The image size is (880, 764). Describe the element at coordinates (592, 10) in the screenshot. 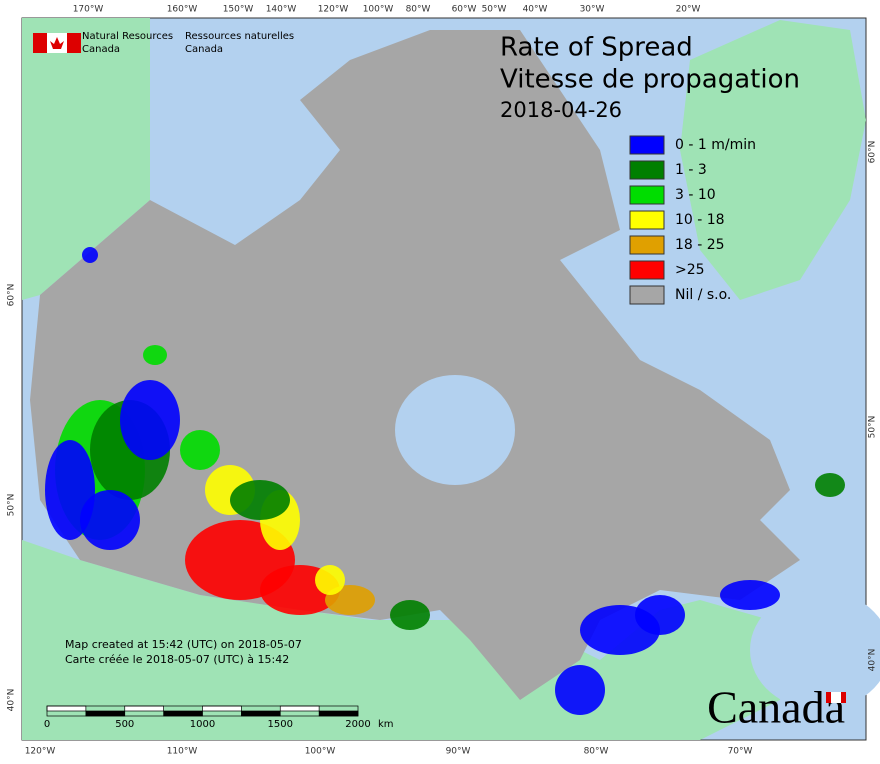

I see `graticule-label: 30°W` at that location.